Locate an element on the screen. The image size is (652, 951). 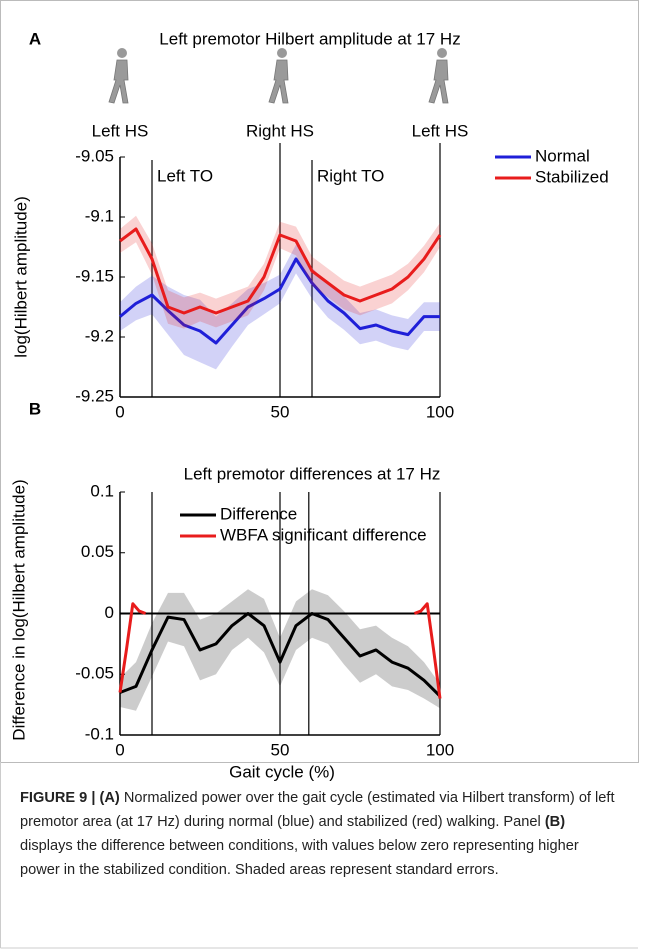
y-tick-label: 0.1 is located at coordinates (102, 490).